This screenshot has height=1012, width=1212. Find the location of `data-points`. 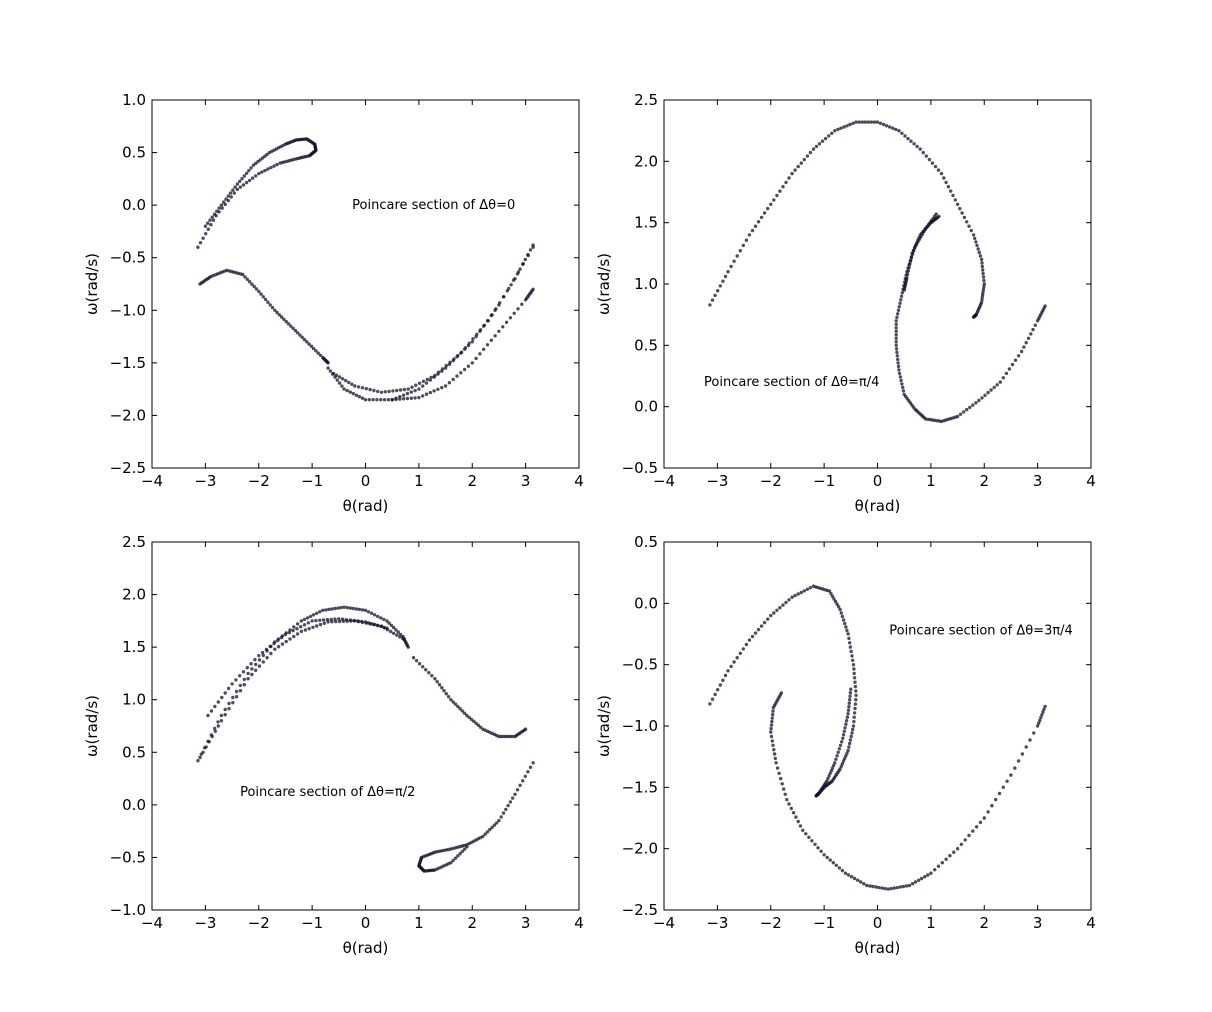

data-points is located at coordinates (365, 739).